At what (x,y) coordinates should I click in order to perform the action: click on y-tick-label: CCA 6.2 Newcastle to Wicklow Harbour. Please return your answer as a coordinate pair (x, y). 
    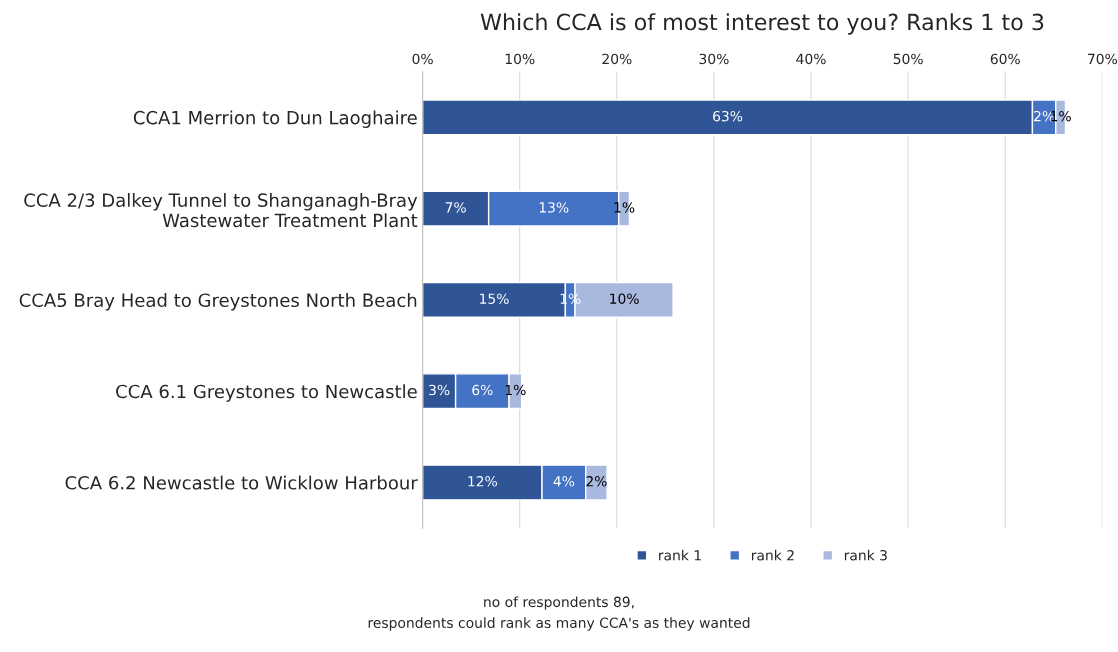
    Looking at the image, I should click on (241, 482).